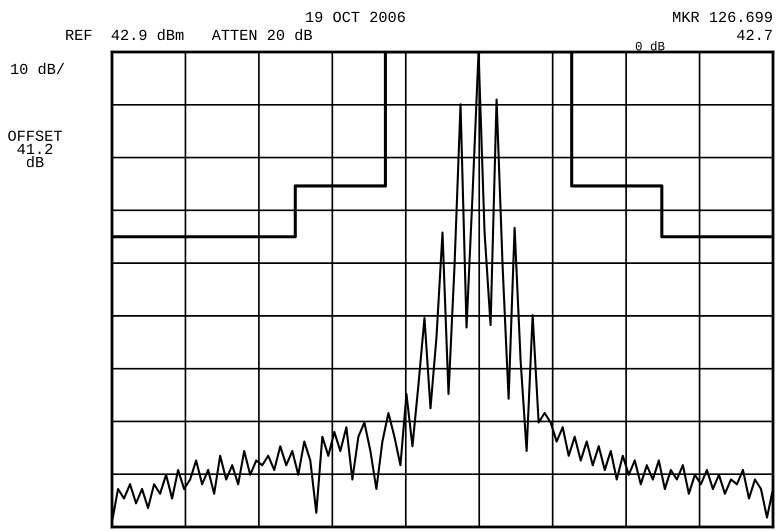 Image resolution: width=776 pixels, height=531 pixels. What do you see at coordinates (37, 68) in the screenshot?
I see `text: 10 dB/` at bounding box center [37, 68].